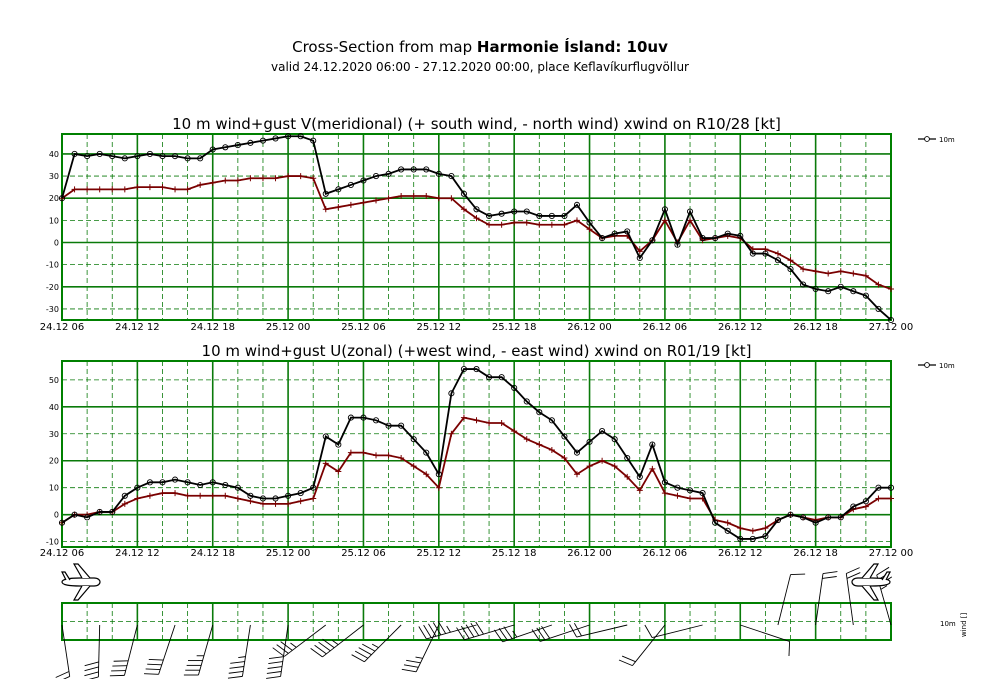  What do you see at coordinates (363, 553) in the screenshot?
I see `x-tick-label: 25.12 06` at bounding box center [363, 553].